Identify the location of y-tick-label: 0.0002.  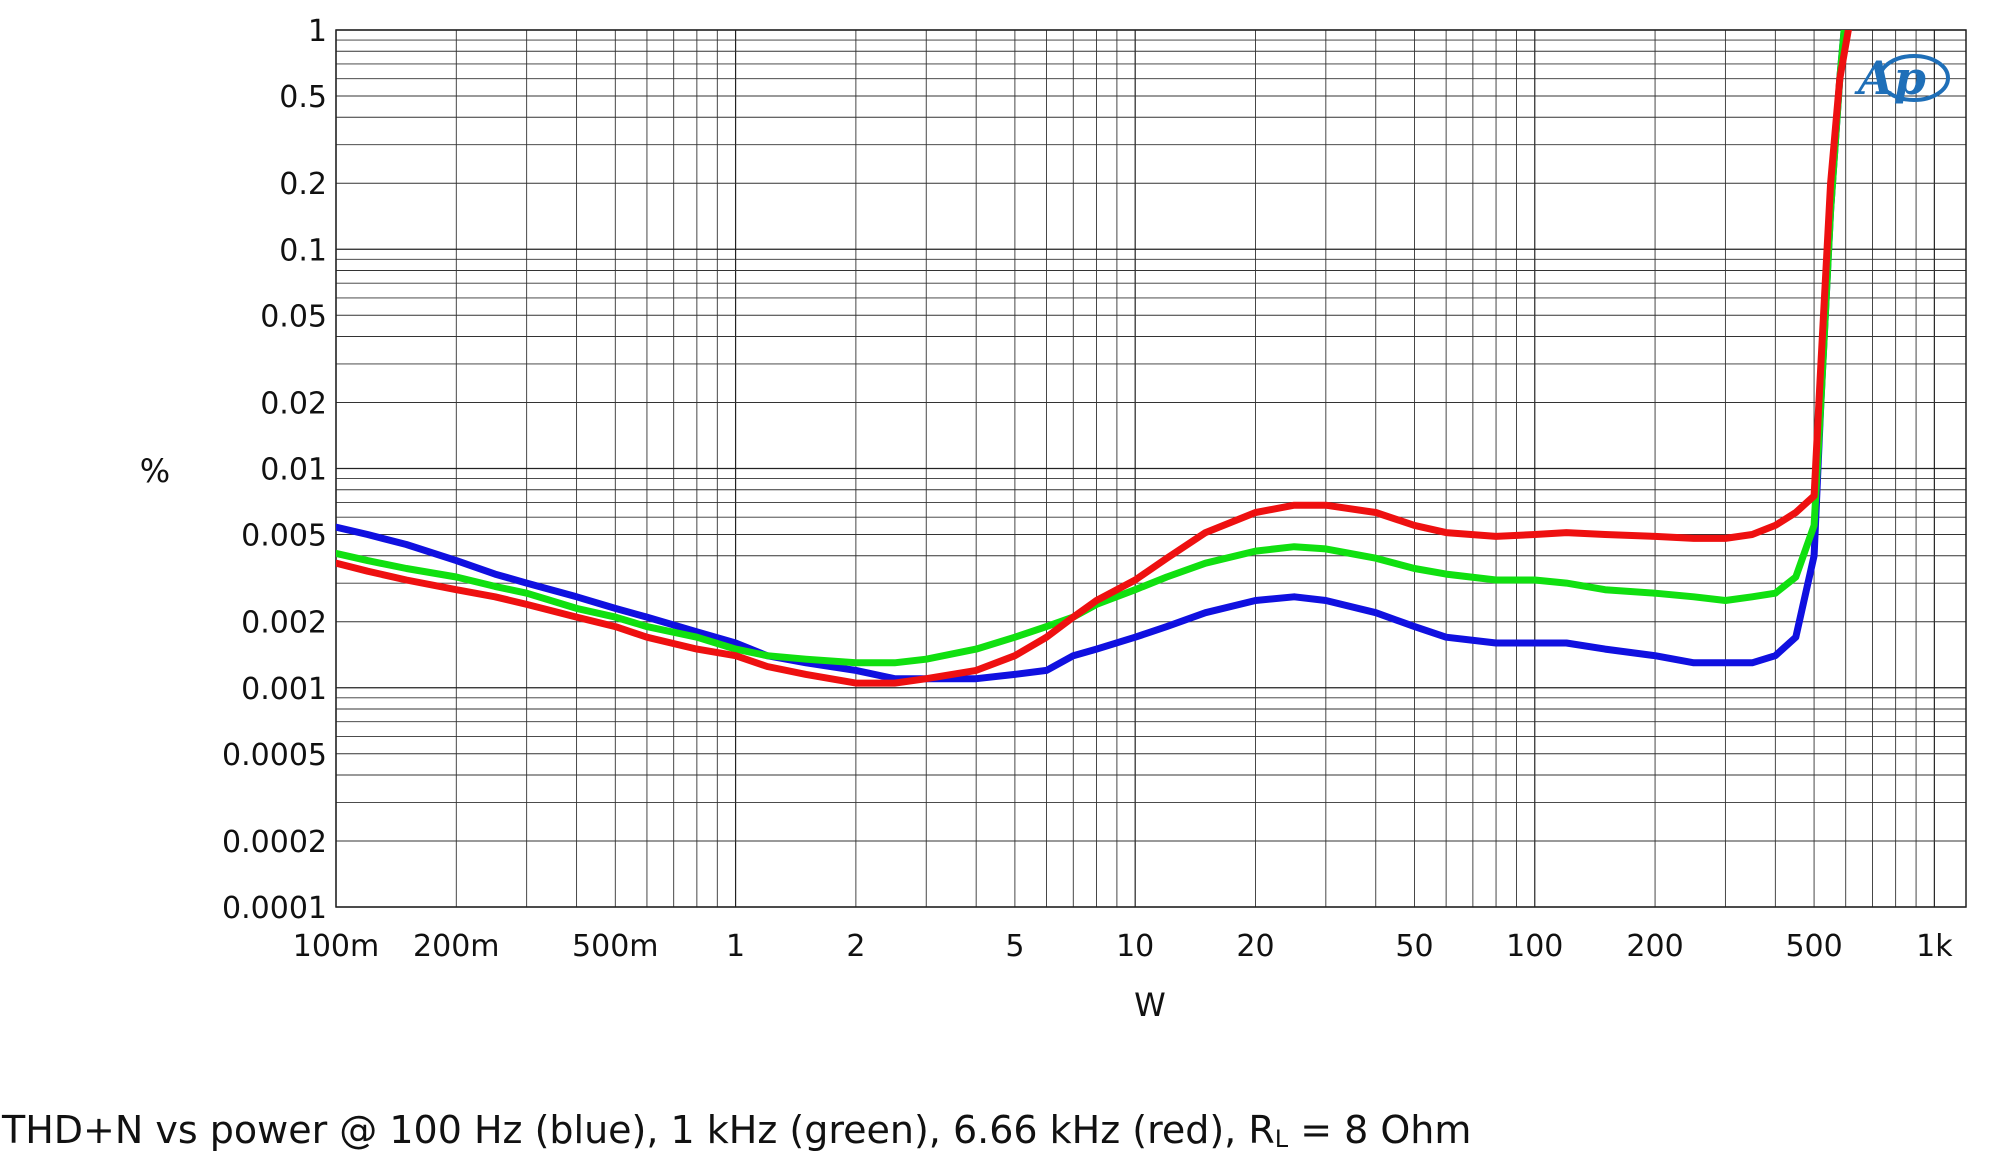
(274, 842).